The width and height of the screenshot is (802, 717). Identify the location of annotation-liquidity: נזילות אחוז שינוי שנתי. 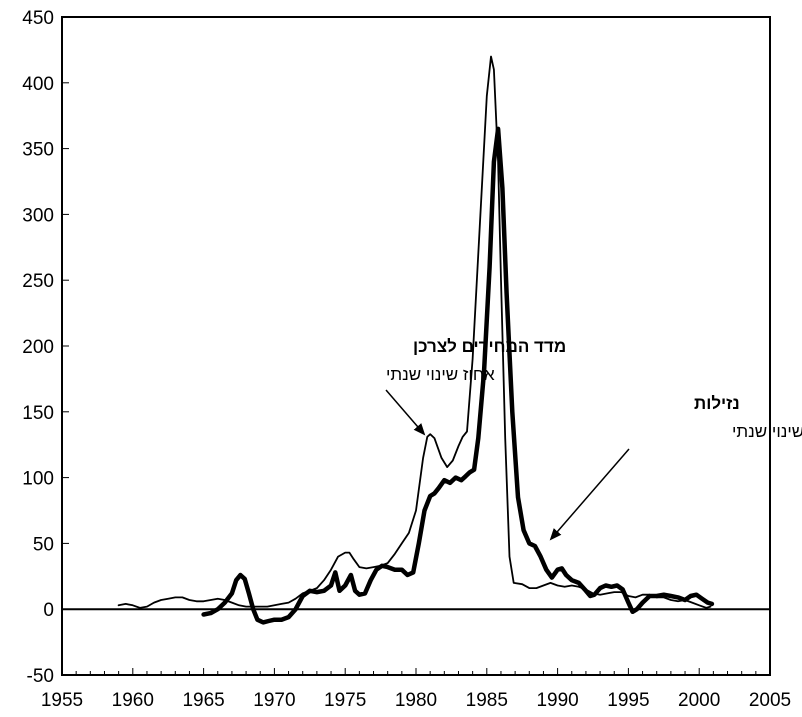
(675, 467).